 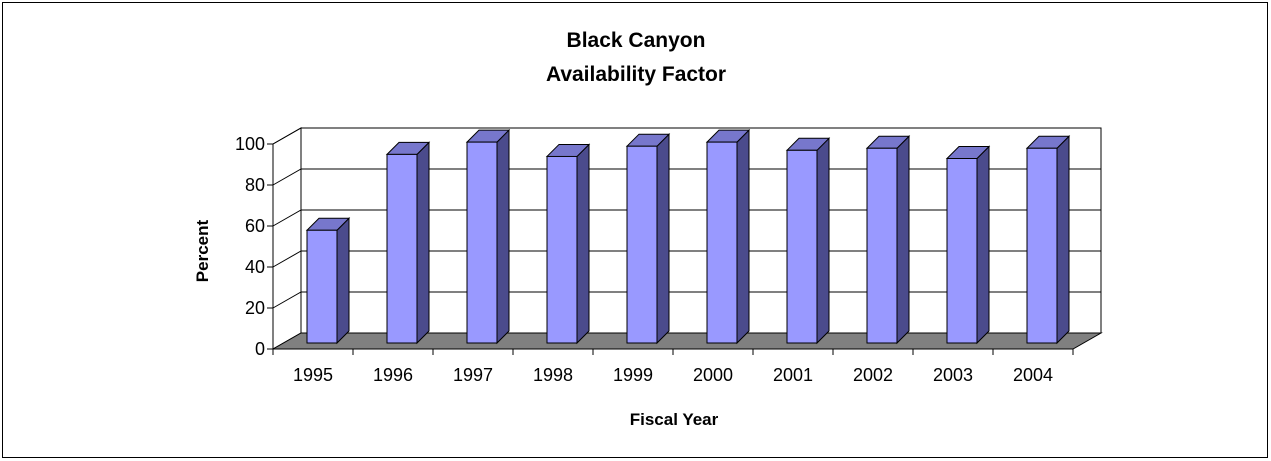 What do you see at coordinates (260, 349) in the screenshot?
I see `y-tick-label: 0` at bounding box center [260, 349].